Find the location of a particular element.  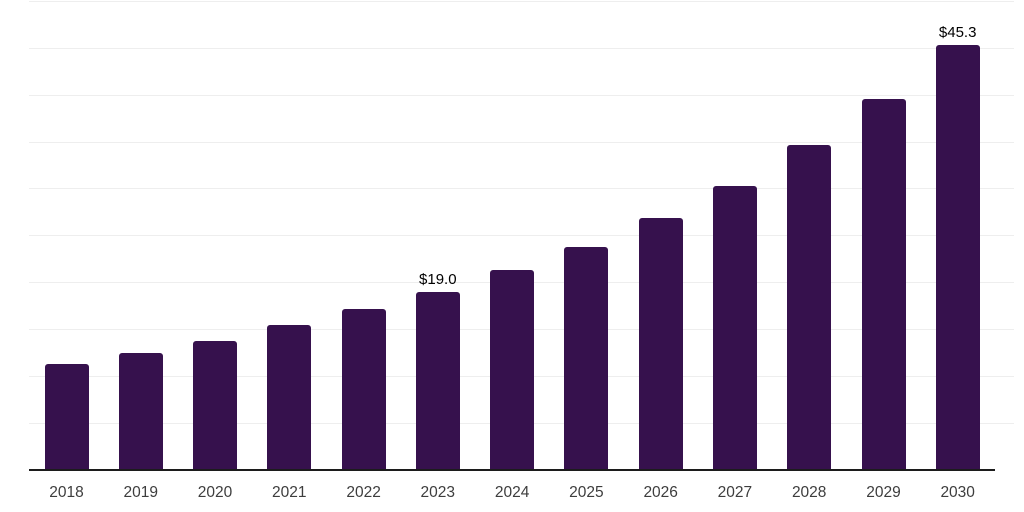

value-label-2023: $19.0 is located at coordinates (438, 279).